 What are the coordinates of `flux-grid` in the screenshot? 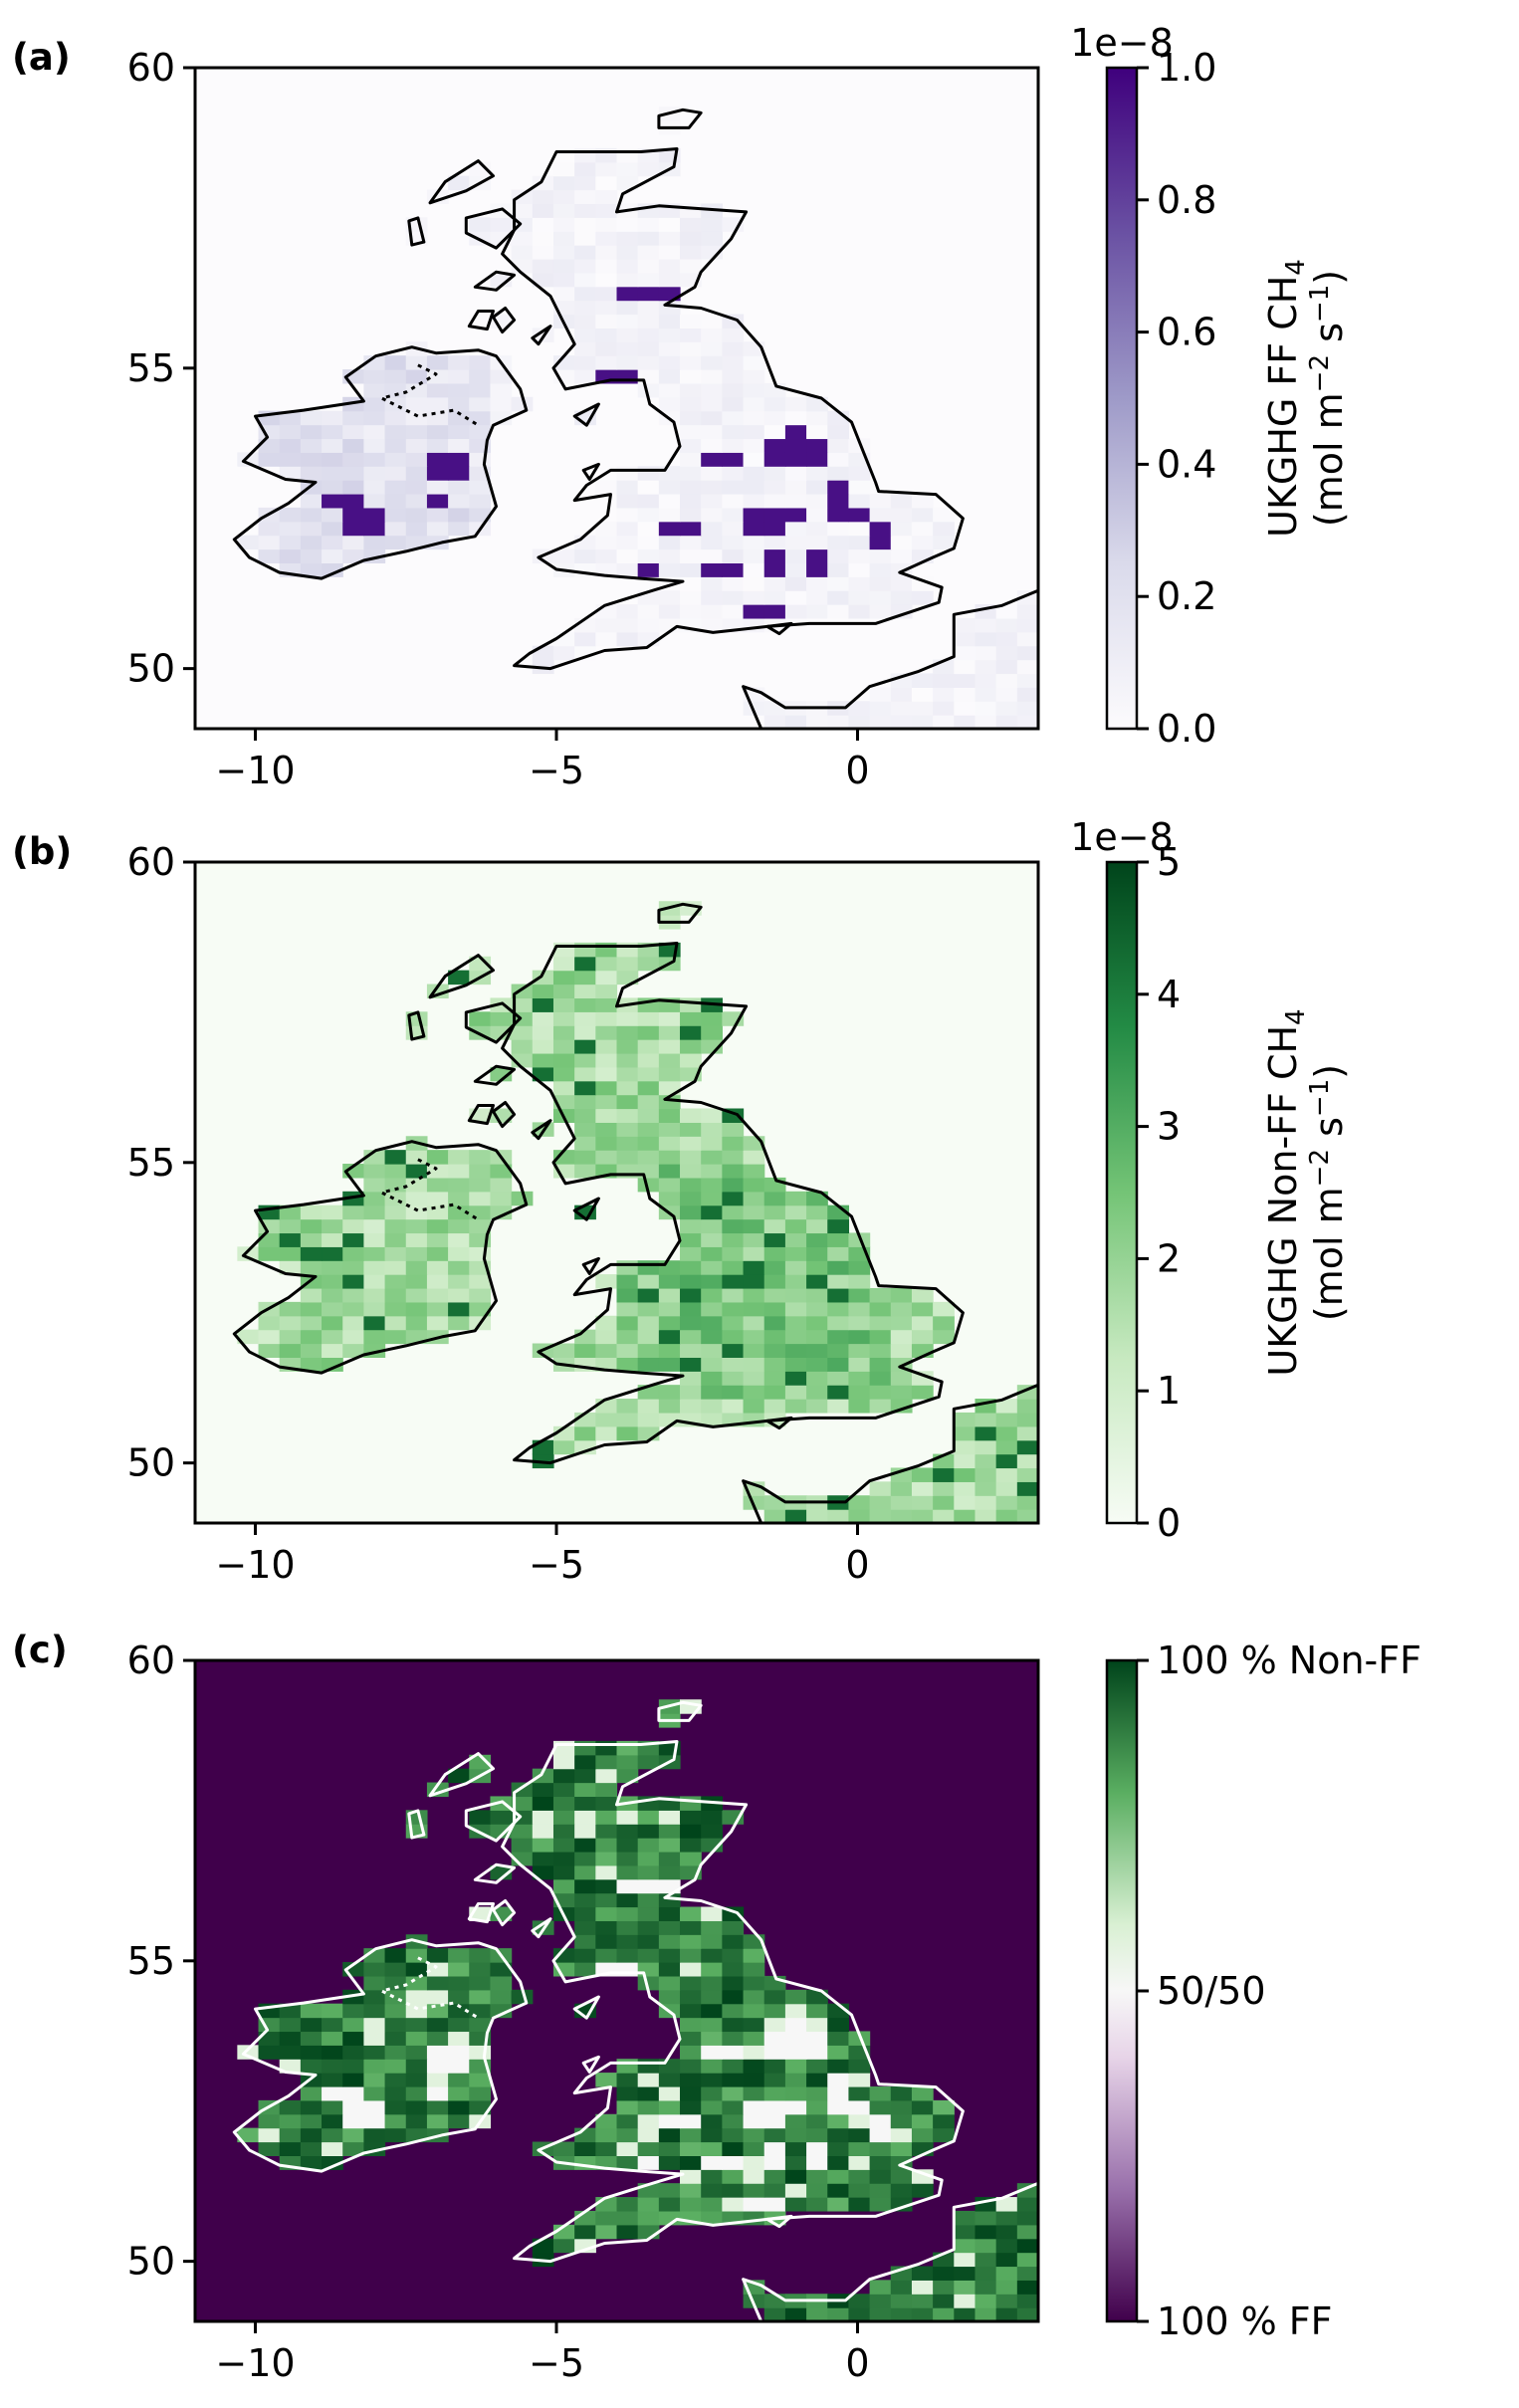 It's located at (638, 1212).